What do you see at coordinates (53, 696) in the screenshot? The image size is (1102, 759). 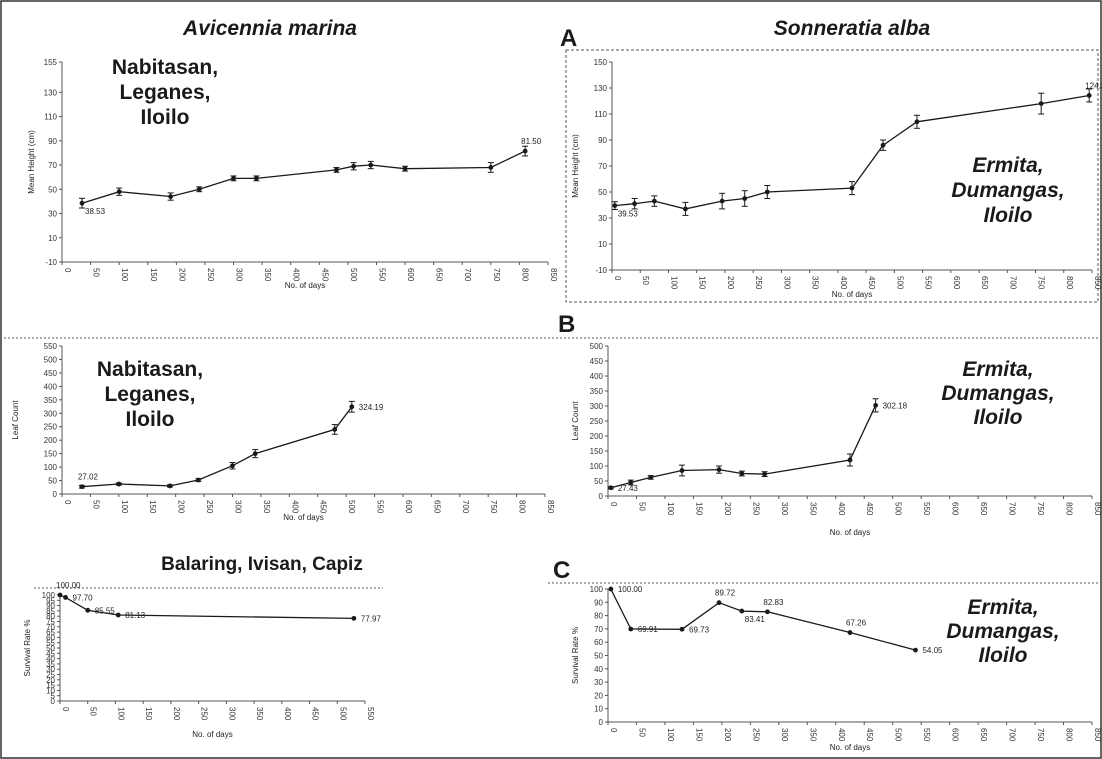 I see `y-tick-label: 5` at bounding box center [53, 696].